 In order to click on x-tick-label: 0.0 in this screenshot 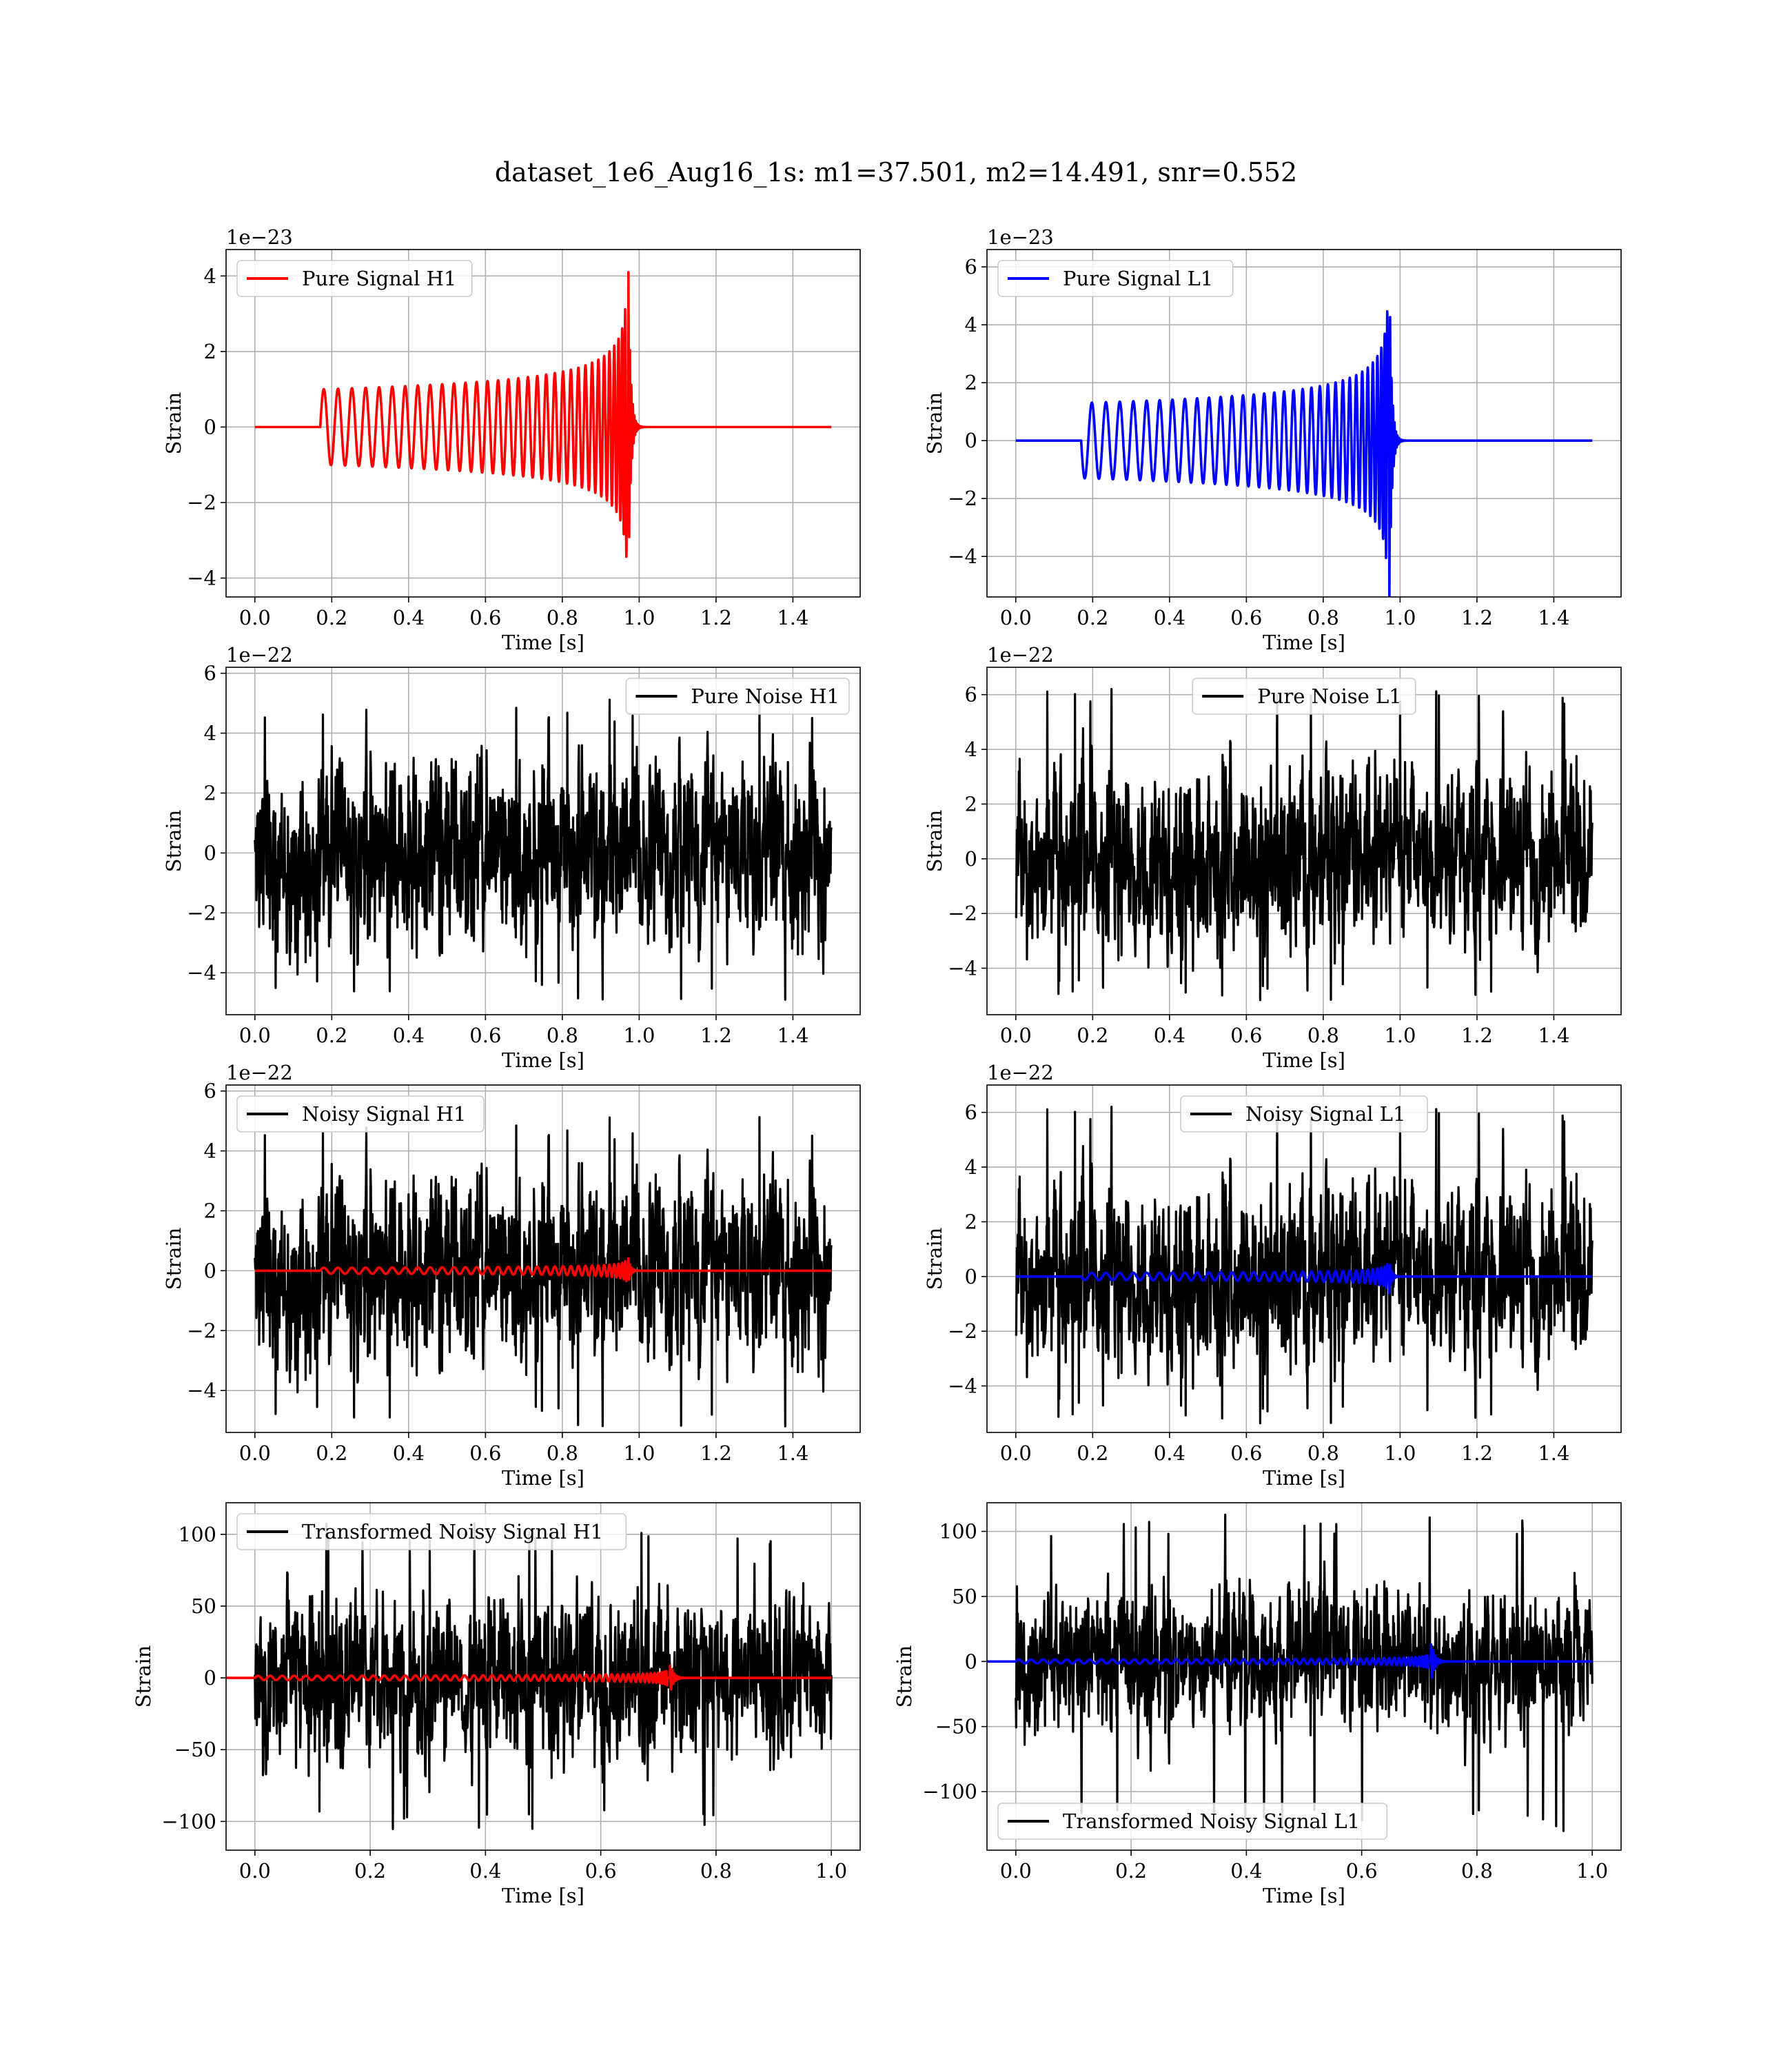, I will do `click(1016, 617)`.